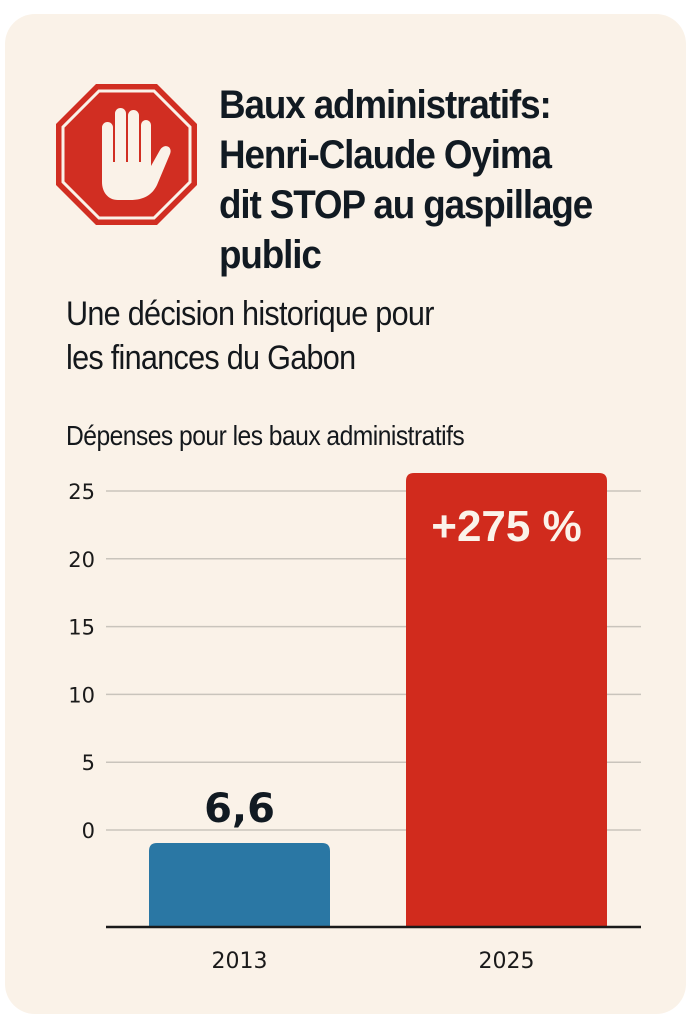 This screenshot has width=694, height=1024. Describe the element at coordinates (81, 628) in the screenshot. I see `y-tick-label: 15` at that location.